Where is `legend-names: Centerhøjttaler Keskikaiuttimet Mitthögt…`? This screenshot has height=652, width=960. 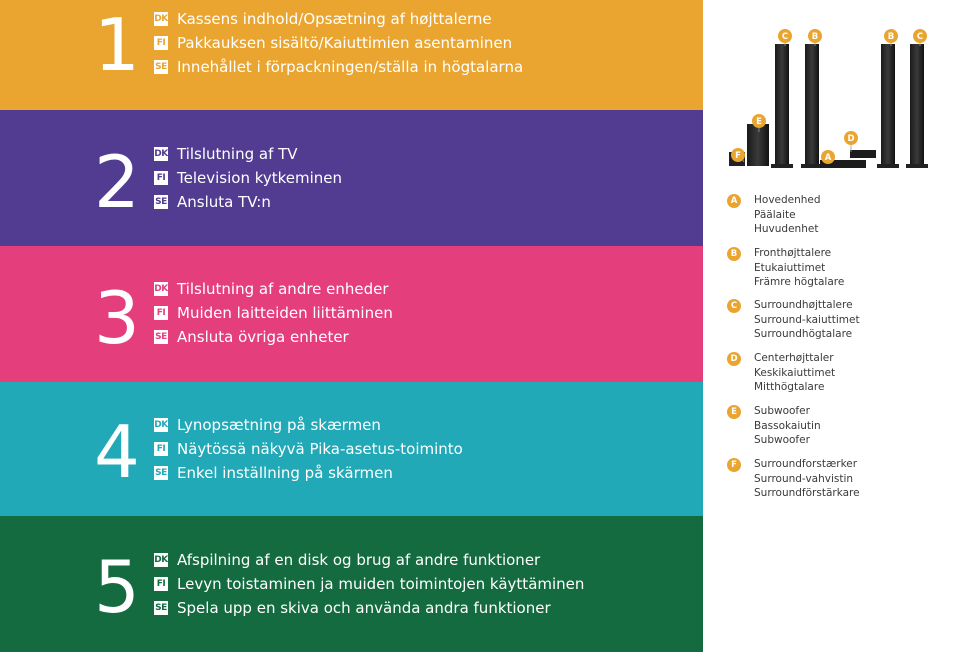 legend-names: Centerhøjttaler Keskikaiuttimet Mitthögt… is located at coordinates (794, 373).